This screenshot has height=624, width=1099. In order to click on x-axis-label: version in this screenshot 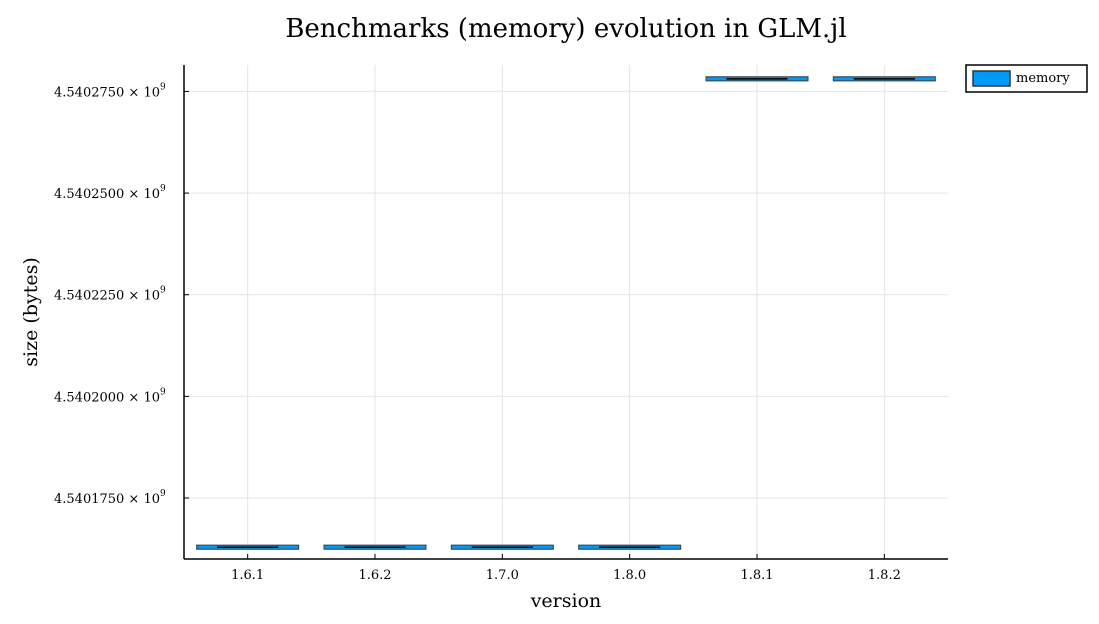, I will do `click(566, 601)`.